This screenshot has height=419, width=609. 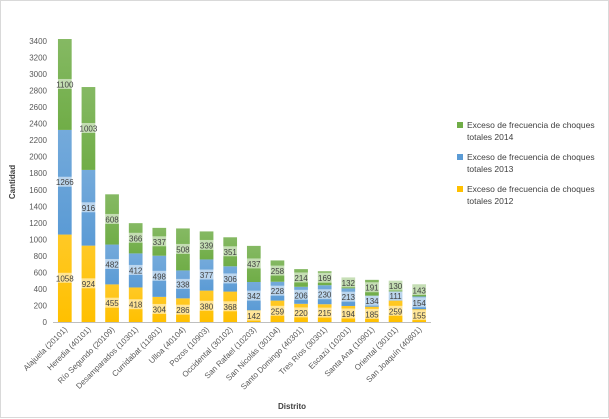 I want to click on data-label: 143, so click(x=420, y=291).